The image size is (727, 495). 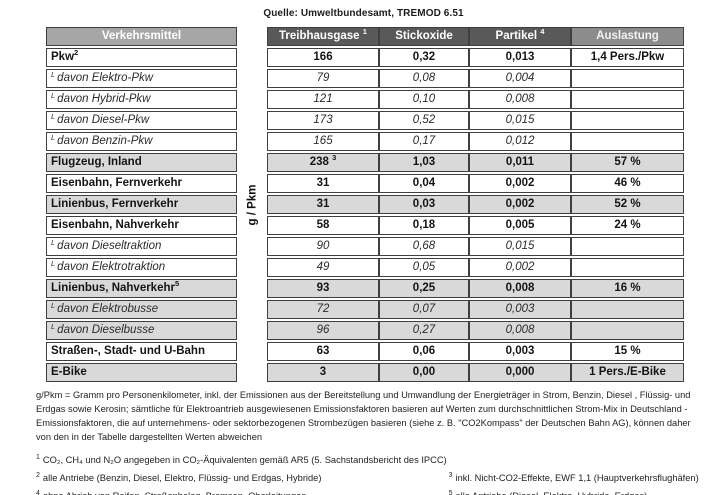 I want to click on header-row: Verkehrsmittel, so click(x=141, y=36).